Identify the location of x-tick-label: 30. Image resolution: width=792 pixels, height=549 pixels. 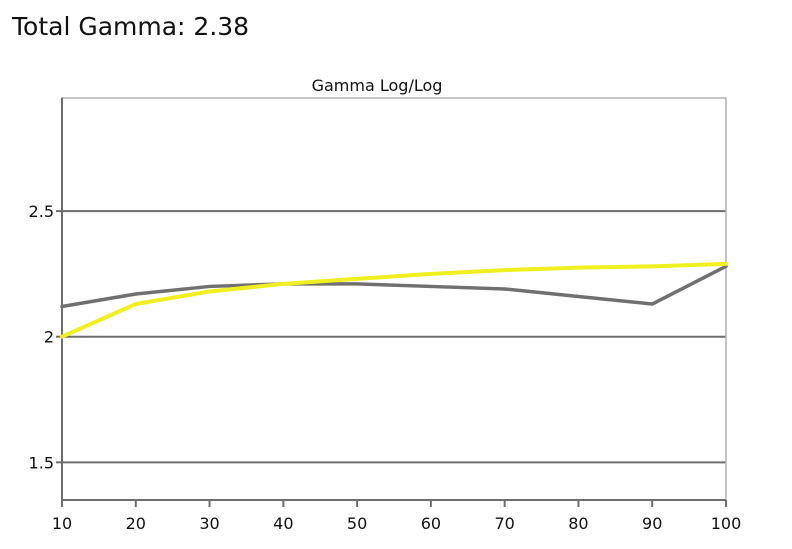
(209, 523).